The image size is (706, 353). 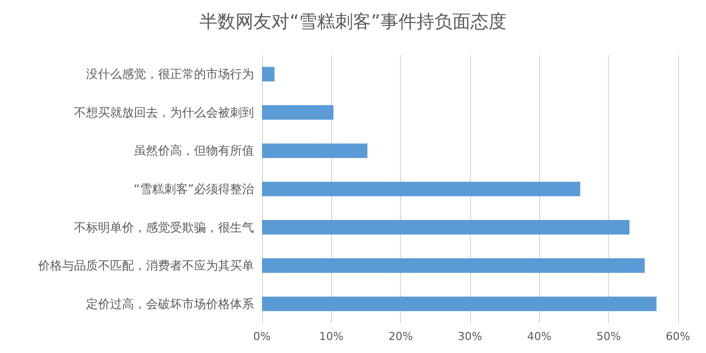 I want to click on x-tick-label: 40%, so click(x=539, y=336).